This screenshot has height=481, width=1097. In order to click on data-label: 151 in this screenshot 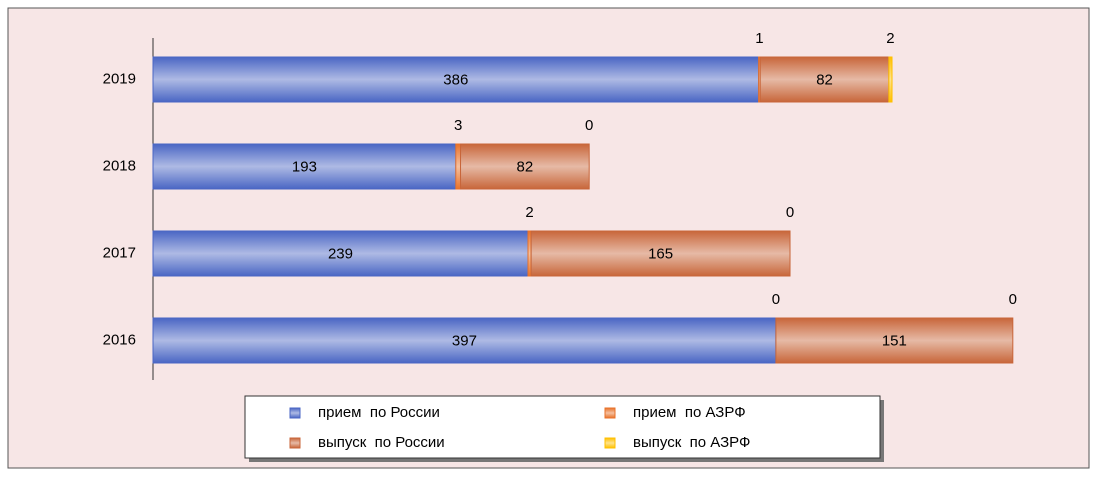, I will do `click(894, 340)`.